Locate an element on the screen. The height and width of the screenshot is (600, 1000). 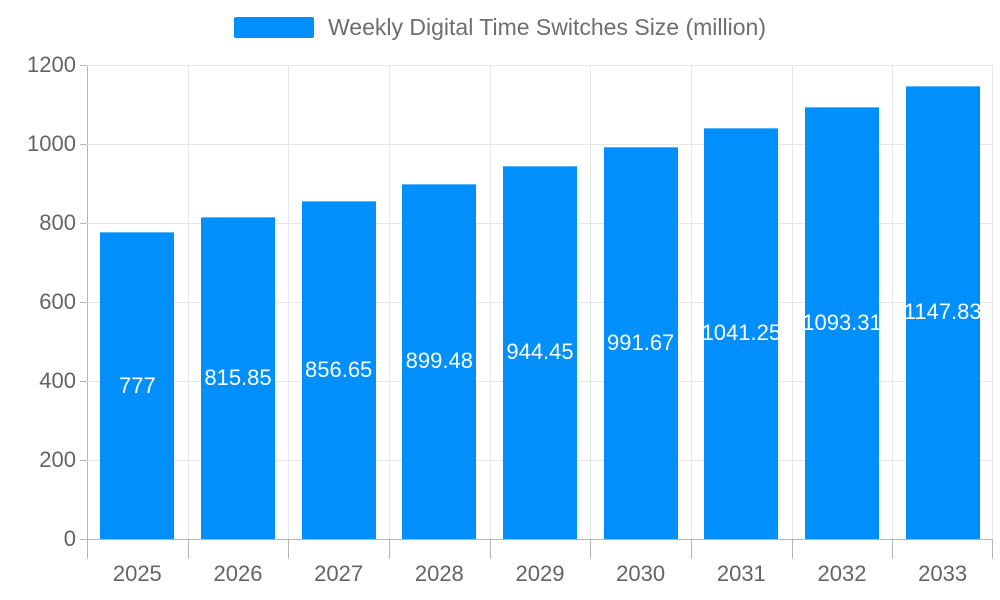
x-axis-category-label: 2031 is located at coordinates (741, 573).